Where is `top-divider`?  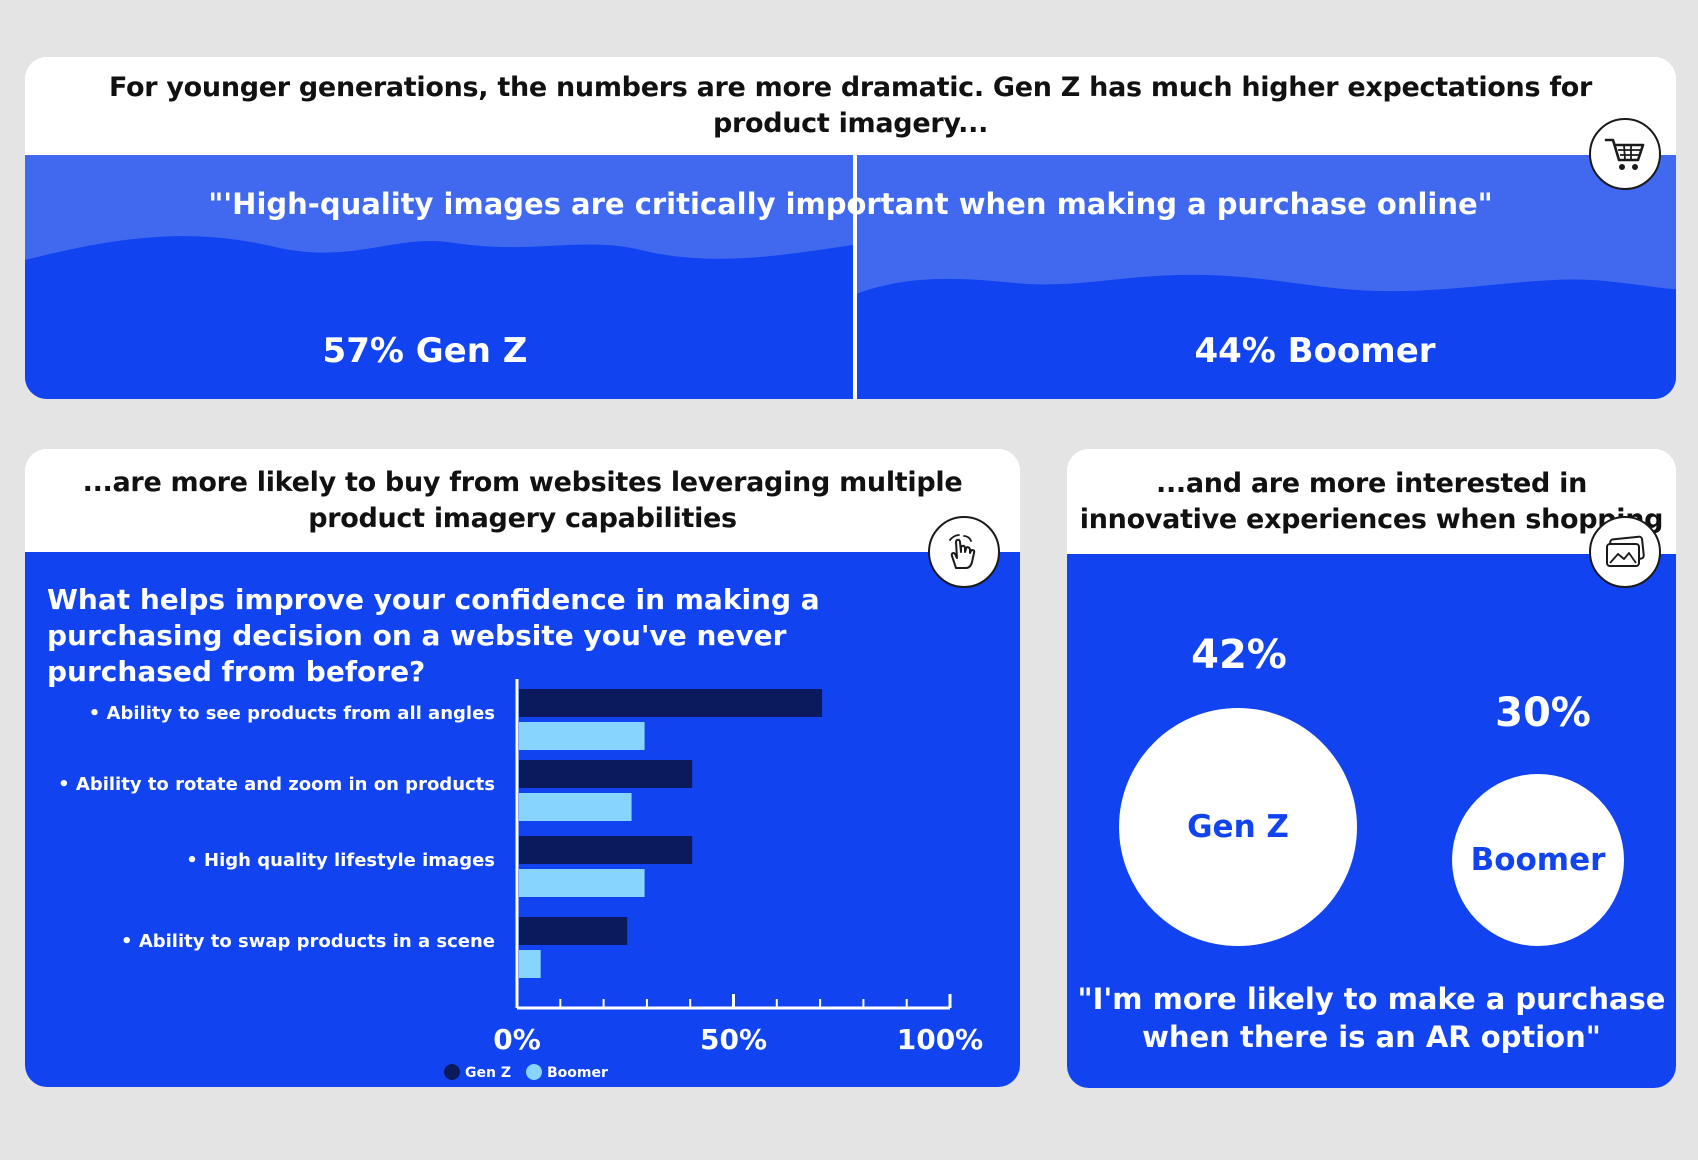
top-divider is located at coordinates (855, 277).